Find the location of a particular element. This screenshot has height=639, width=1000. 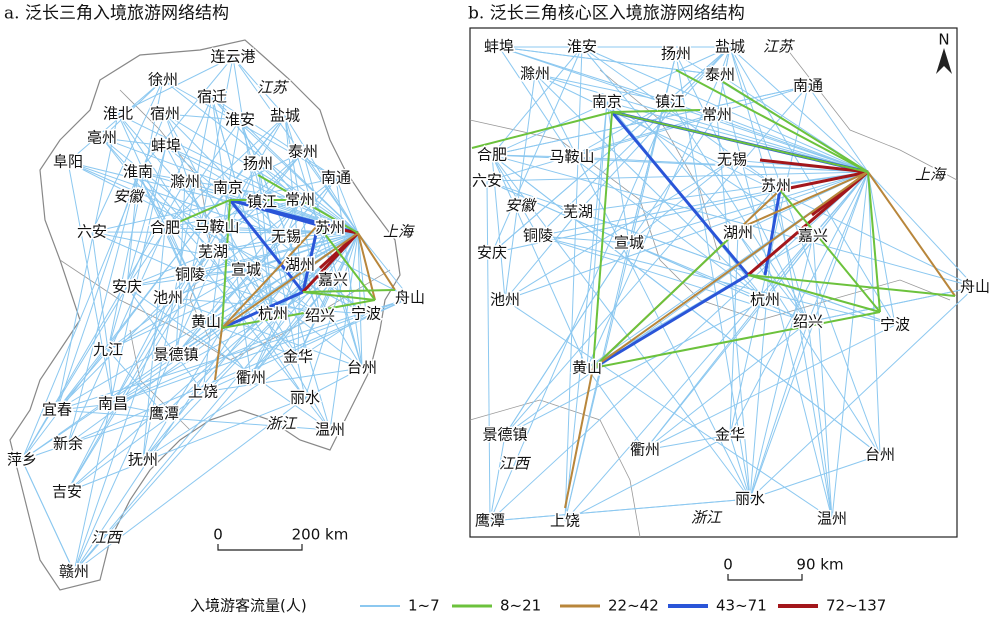

city-label: 马鞍山 is located at coordinates (216, 227).